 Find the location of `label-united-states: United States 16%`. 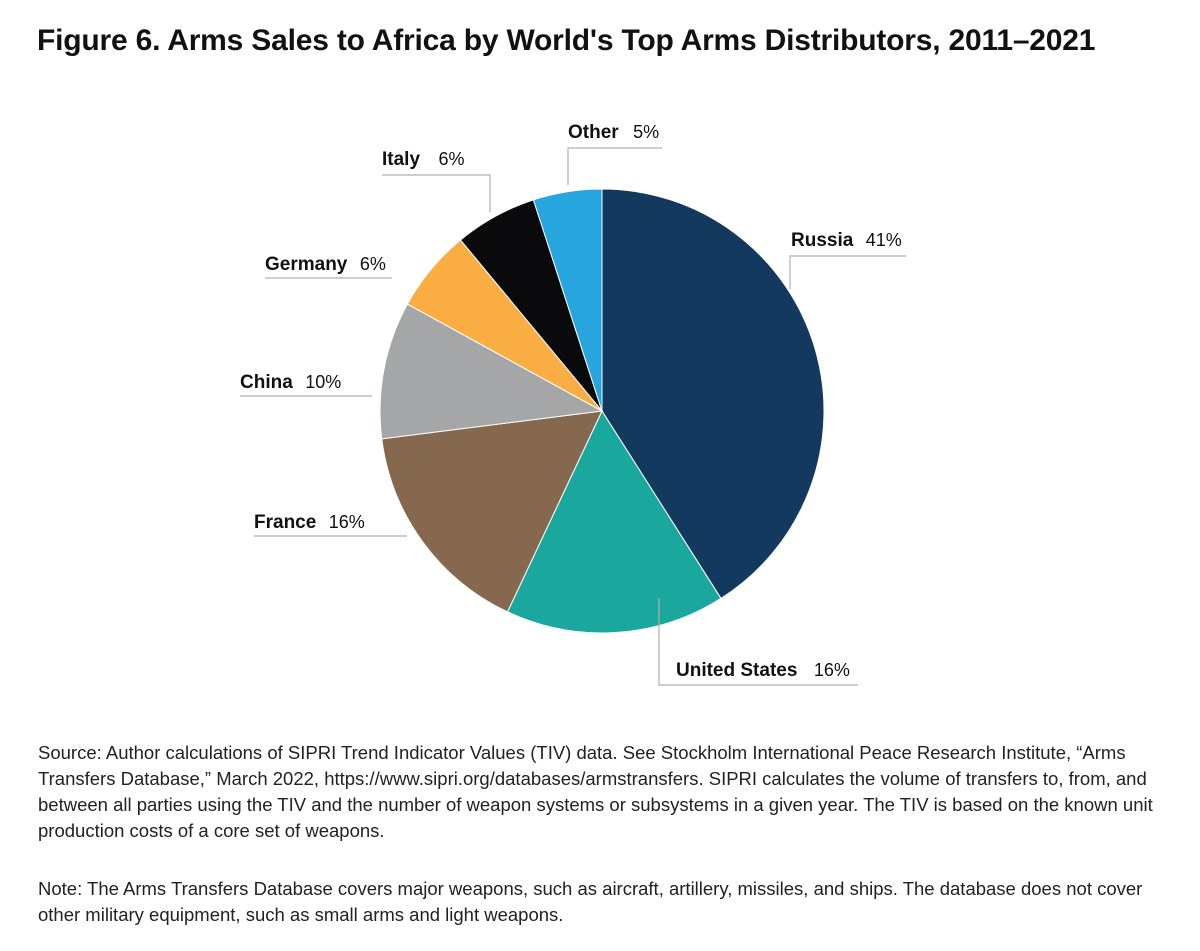

label-united-states: United States 16% is located at coordinates (763, 670).